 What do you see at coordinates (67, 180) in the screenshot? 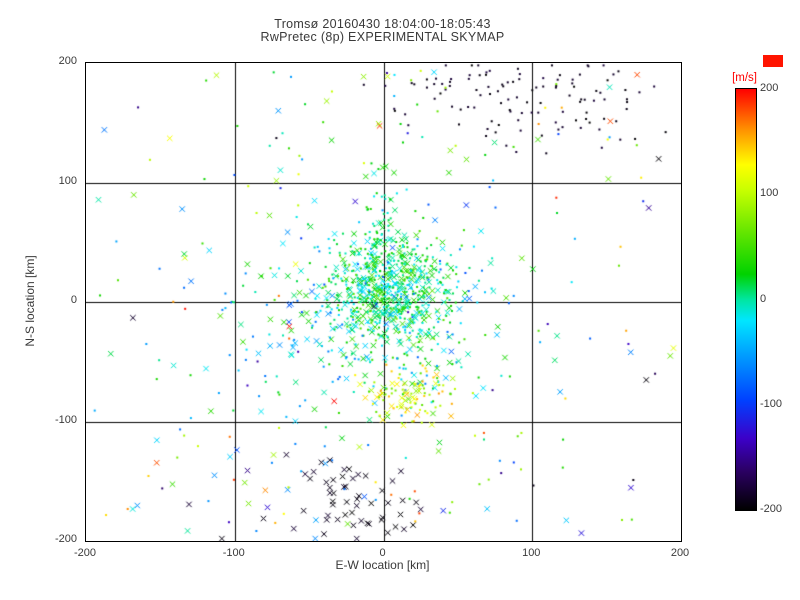
I see `y-tick-label: 100` at bounding box center [67, 180].